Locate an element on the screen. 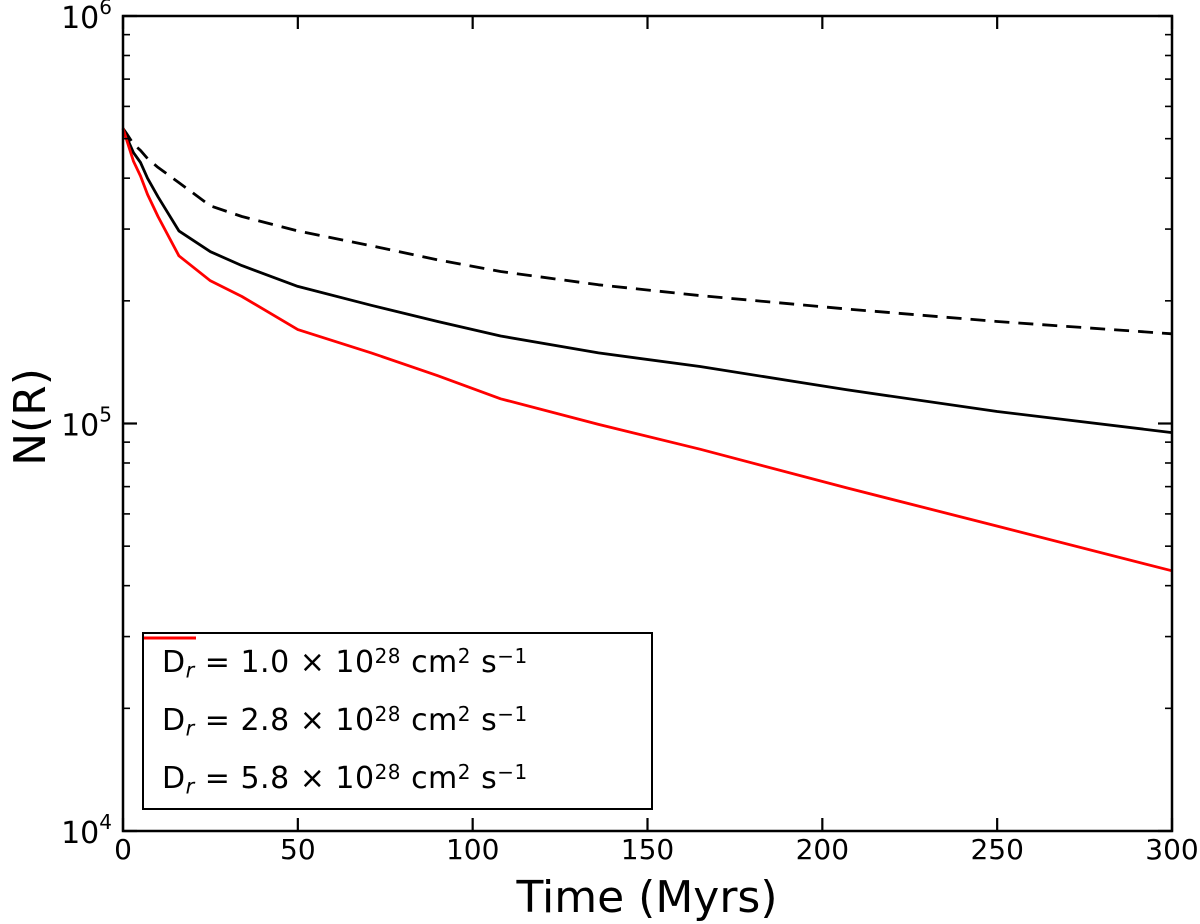 The height and width of the screenshot is (924, 1200). x-tick-labels: 0 50 100 150 200 250 300 is located at coordinates (656, 849).